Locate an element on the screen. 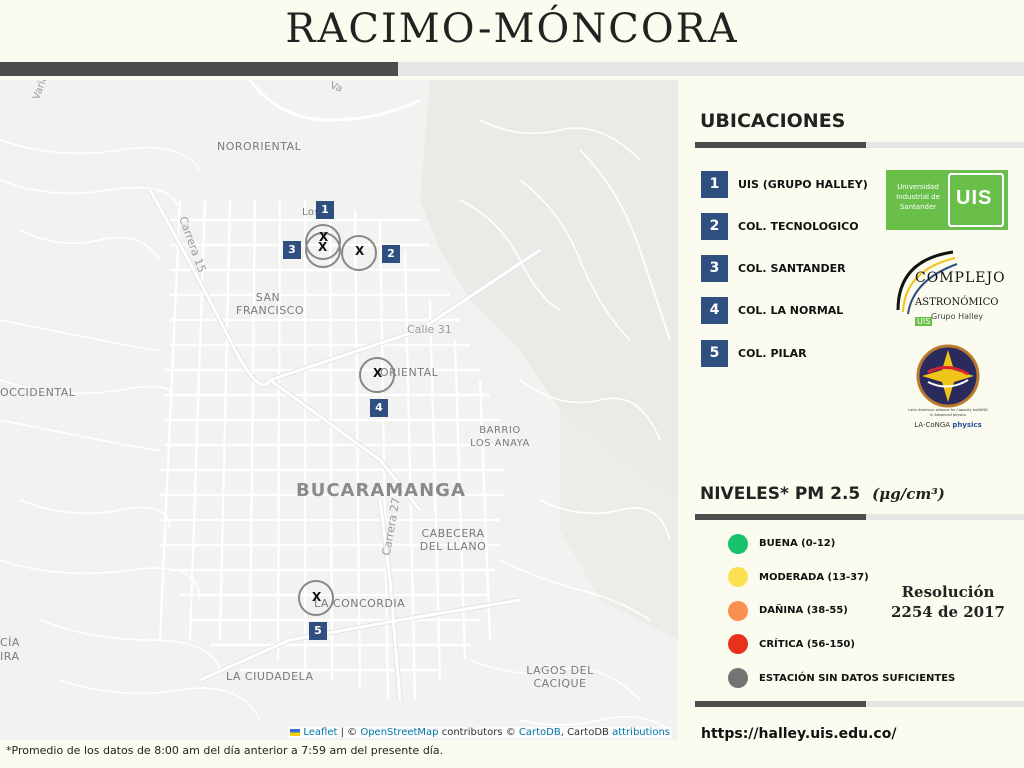 The image size is (1024, 768). place-cabecera-del-llano: CABECERA DEL LLANO is located at coordinates (453, 540).